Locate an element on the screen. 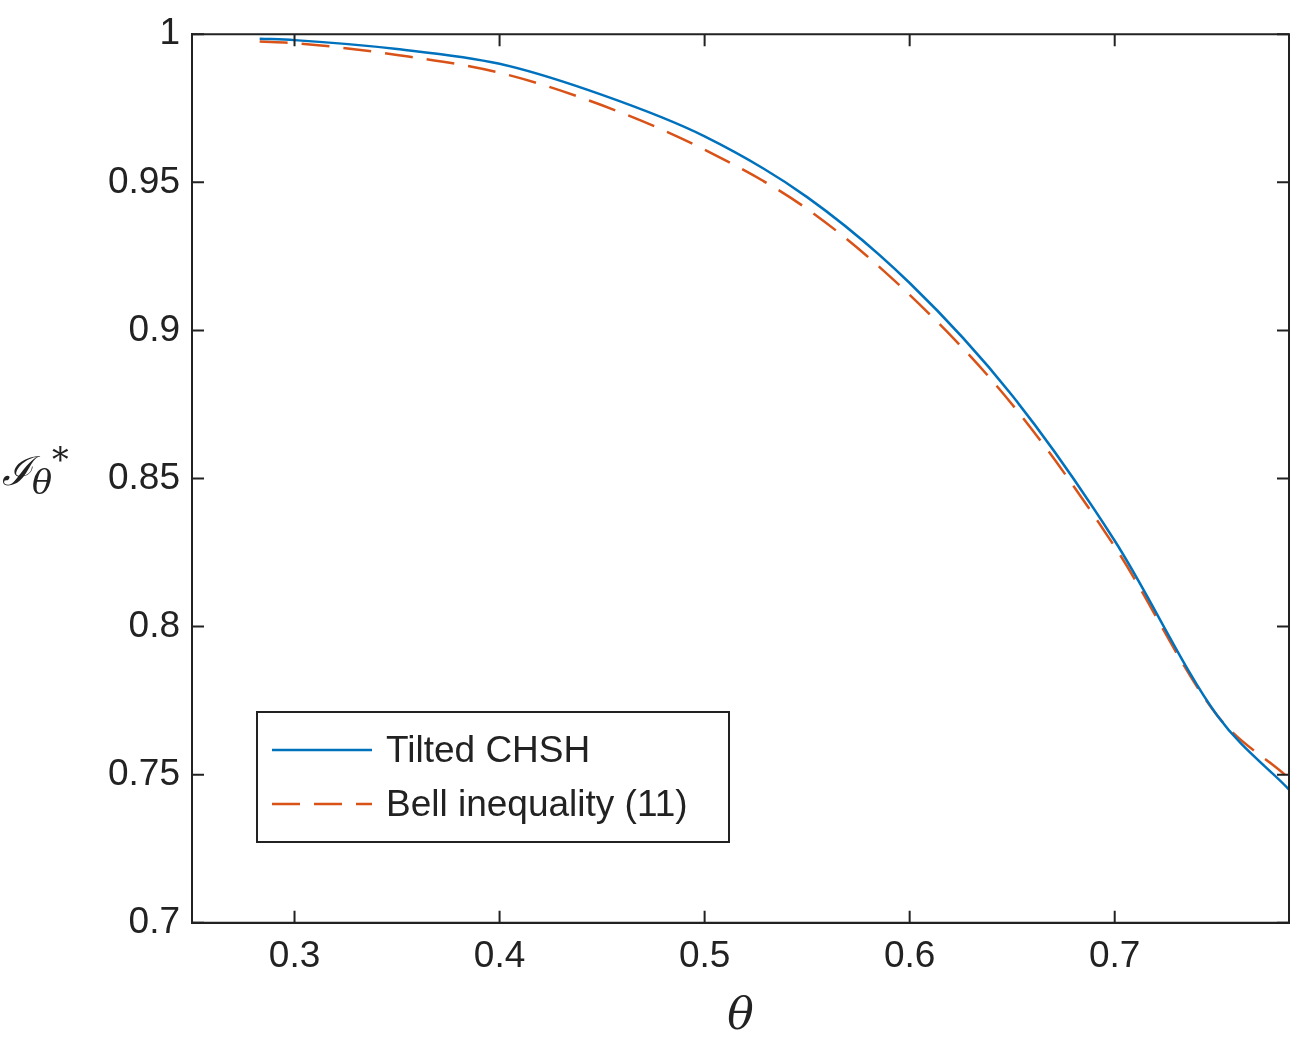  y-tick-label: 0.95 is located at coordinates (143, 180).